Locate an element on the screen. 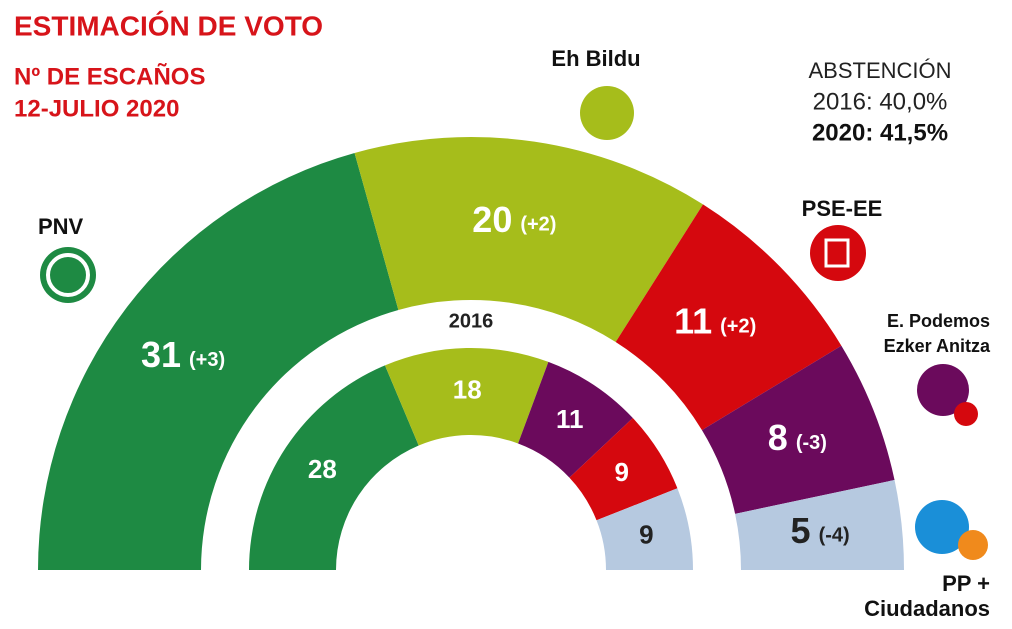  category-label: Eh Bildu is located at coordinates (595, 58).